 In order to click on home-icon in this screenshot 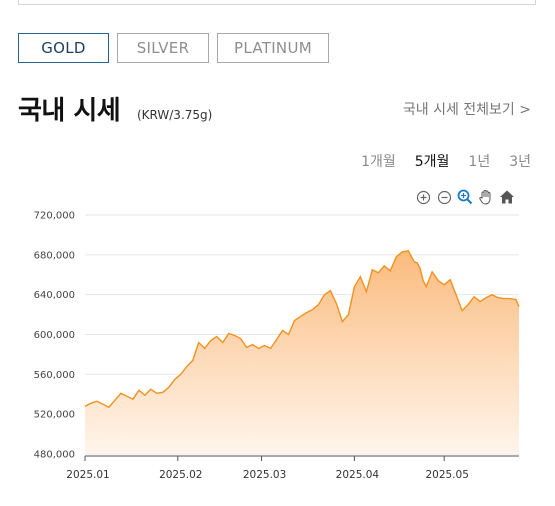, I will do `click(507, 197)`.